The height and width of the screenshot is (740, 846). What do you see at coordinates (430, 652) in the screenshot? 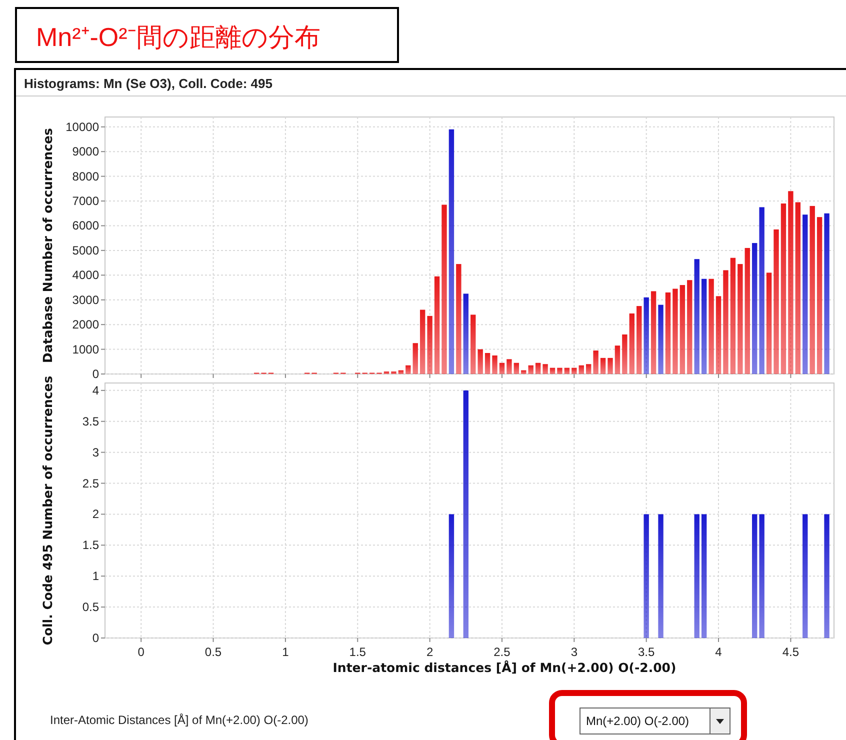
I see `x-tick-label: 2` at bounding box center [430, 652].